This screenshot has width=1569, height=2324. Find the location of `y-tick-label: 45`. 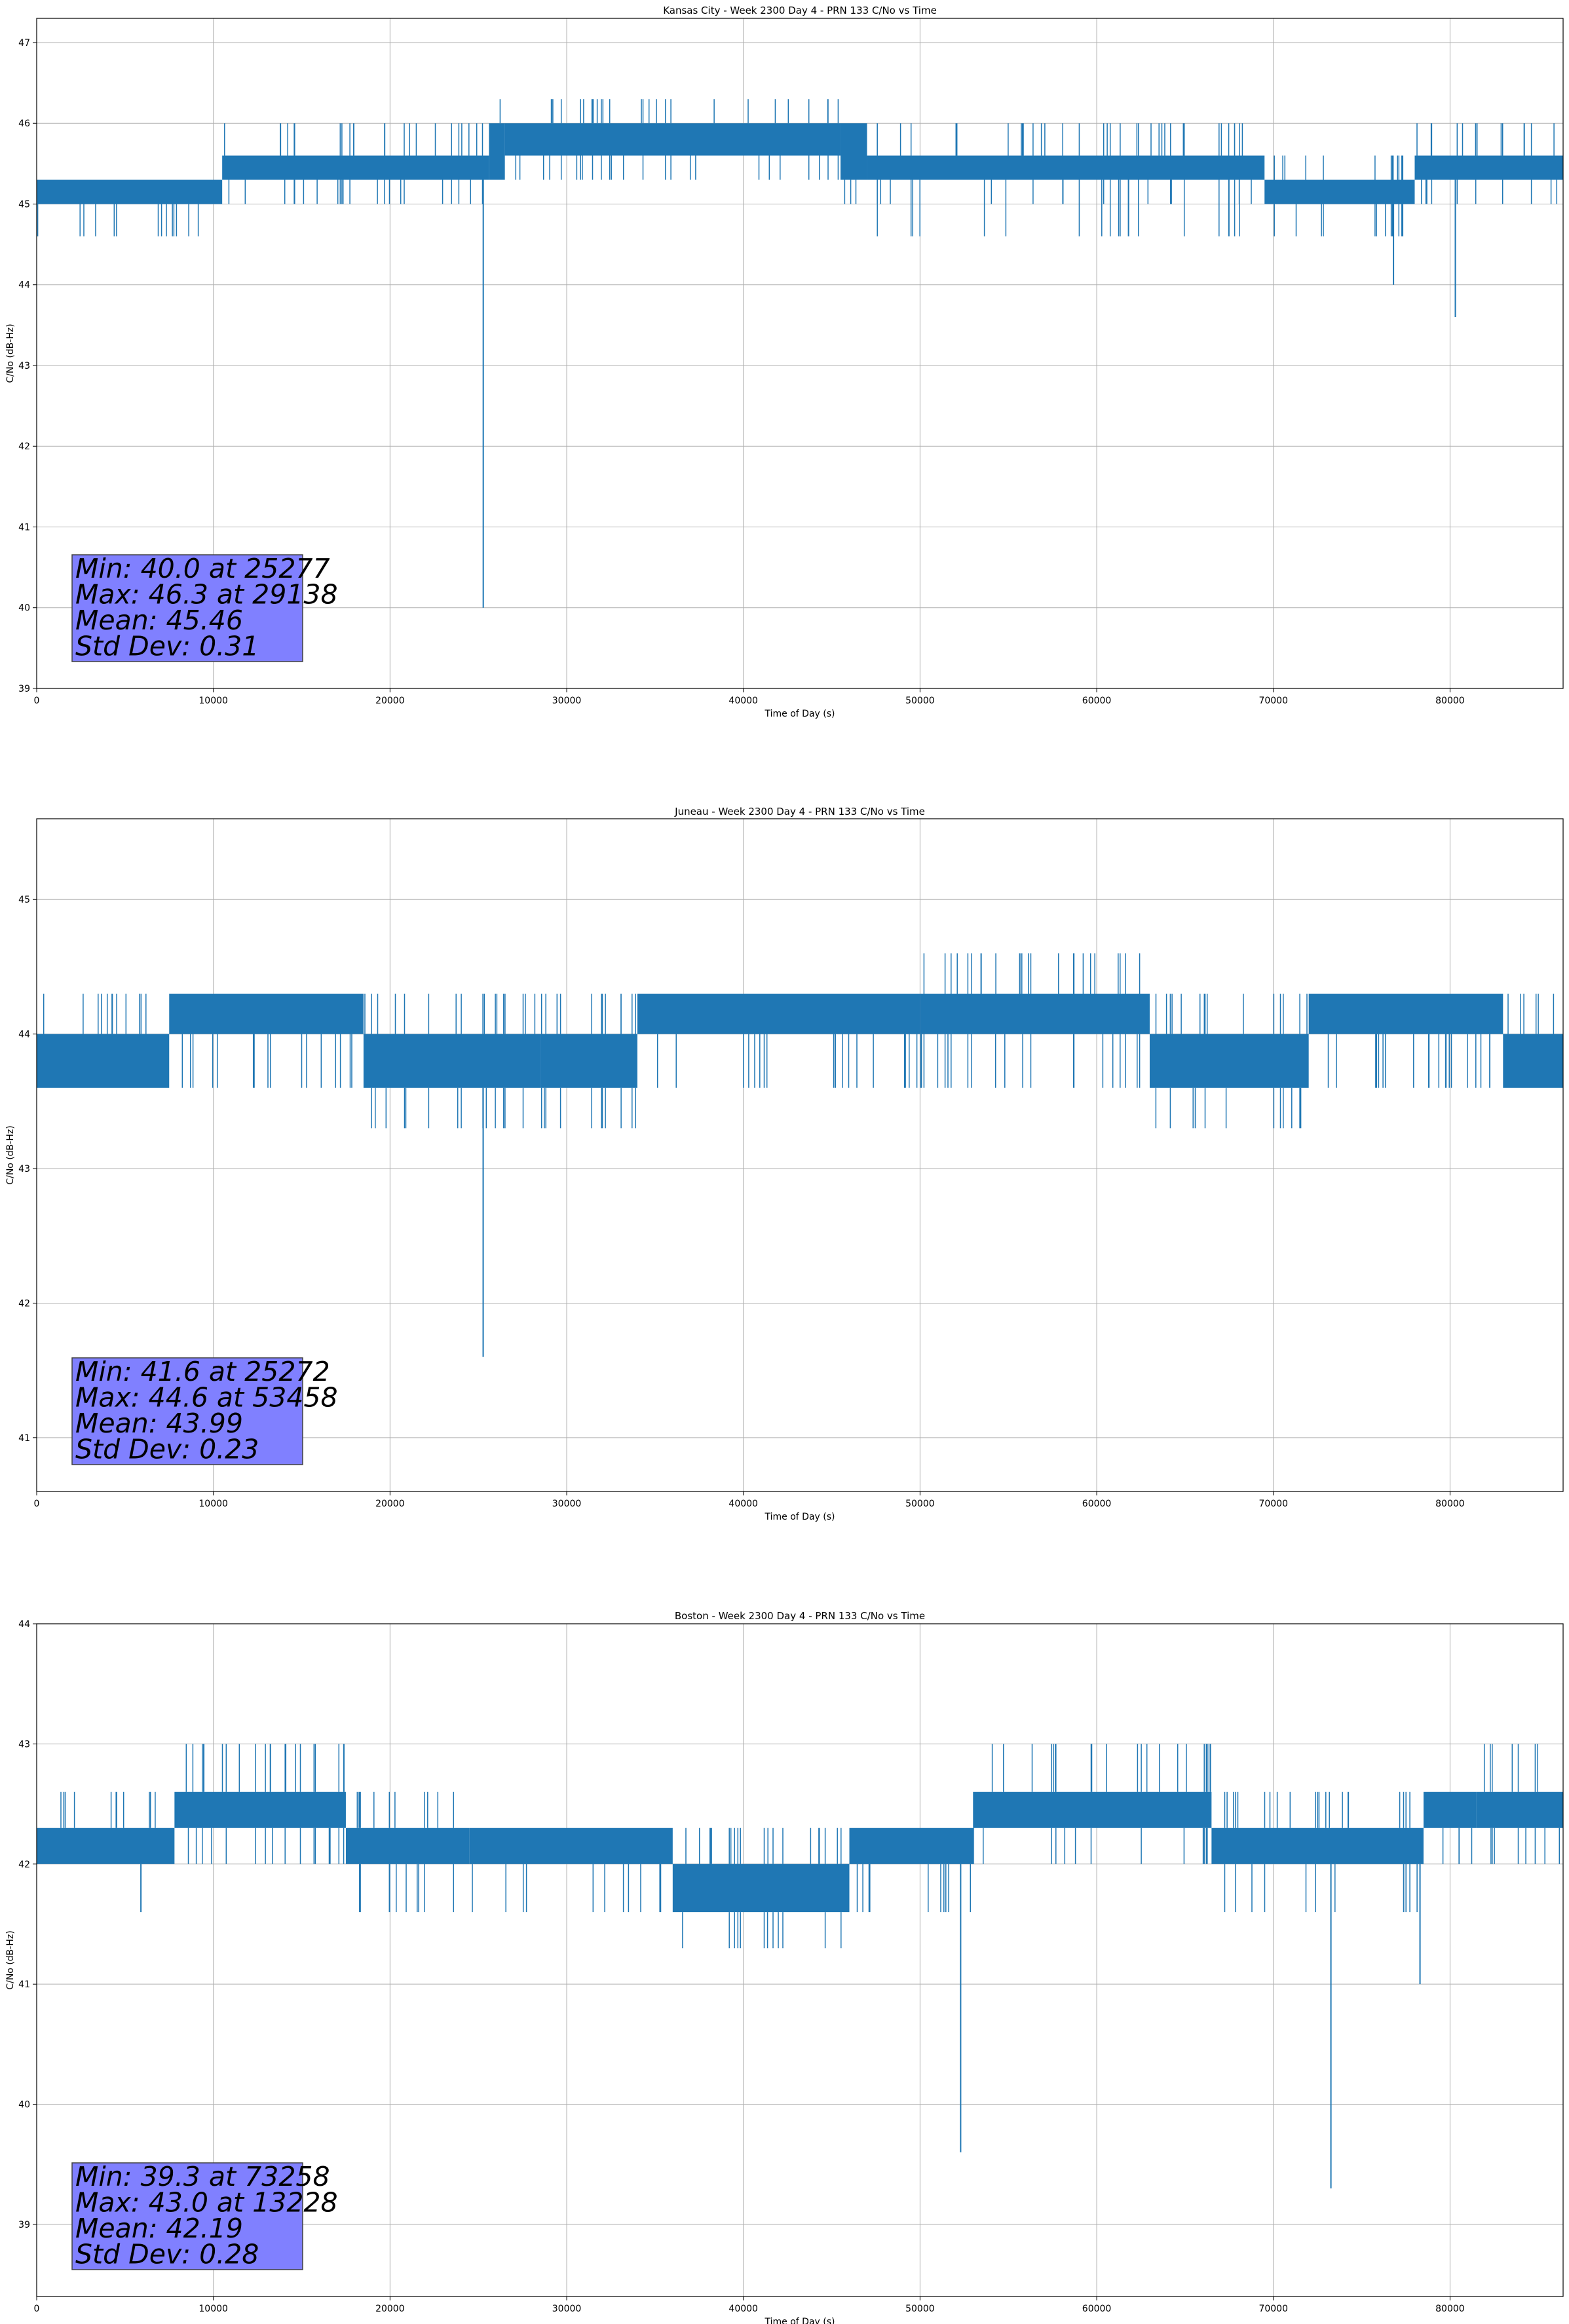

y-tick-label: 45 is located at coordinates (24, 900).